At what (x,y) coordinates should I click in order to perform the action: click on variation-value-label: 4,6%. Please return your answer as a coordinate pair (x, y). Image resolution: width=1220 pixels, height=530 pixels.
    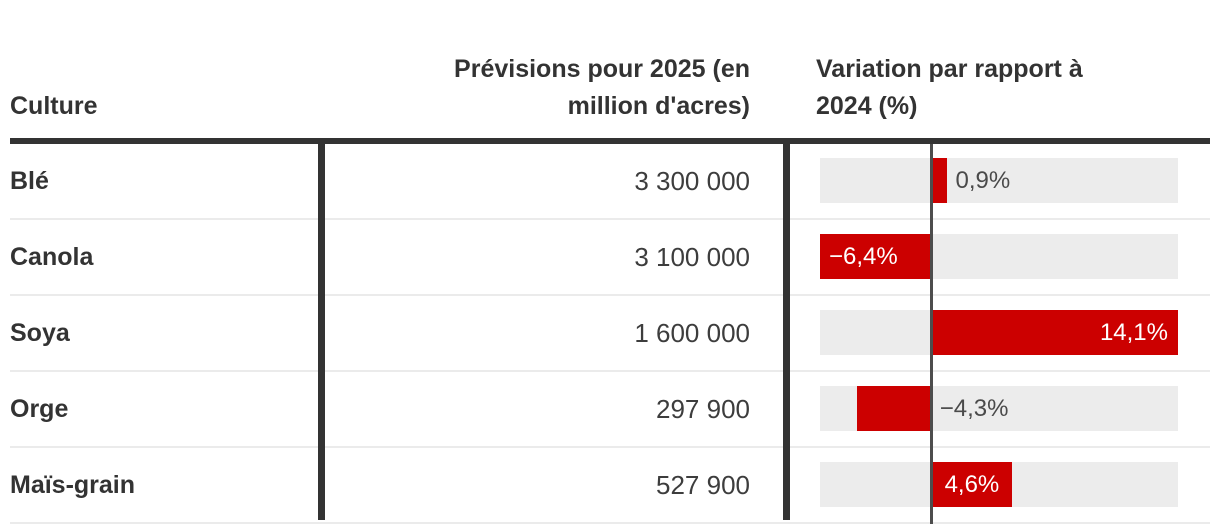
    Looking at the image, I should click on (972, 484).